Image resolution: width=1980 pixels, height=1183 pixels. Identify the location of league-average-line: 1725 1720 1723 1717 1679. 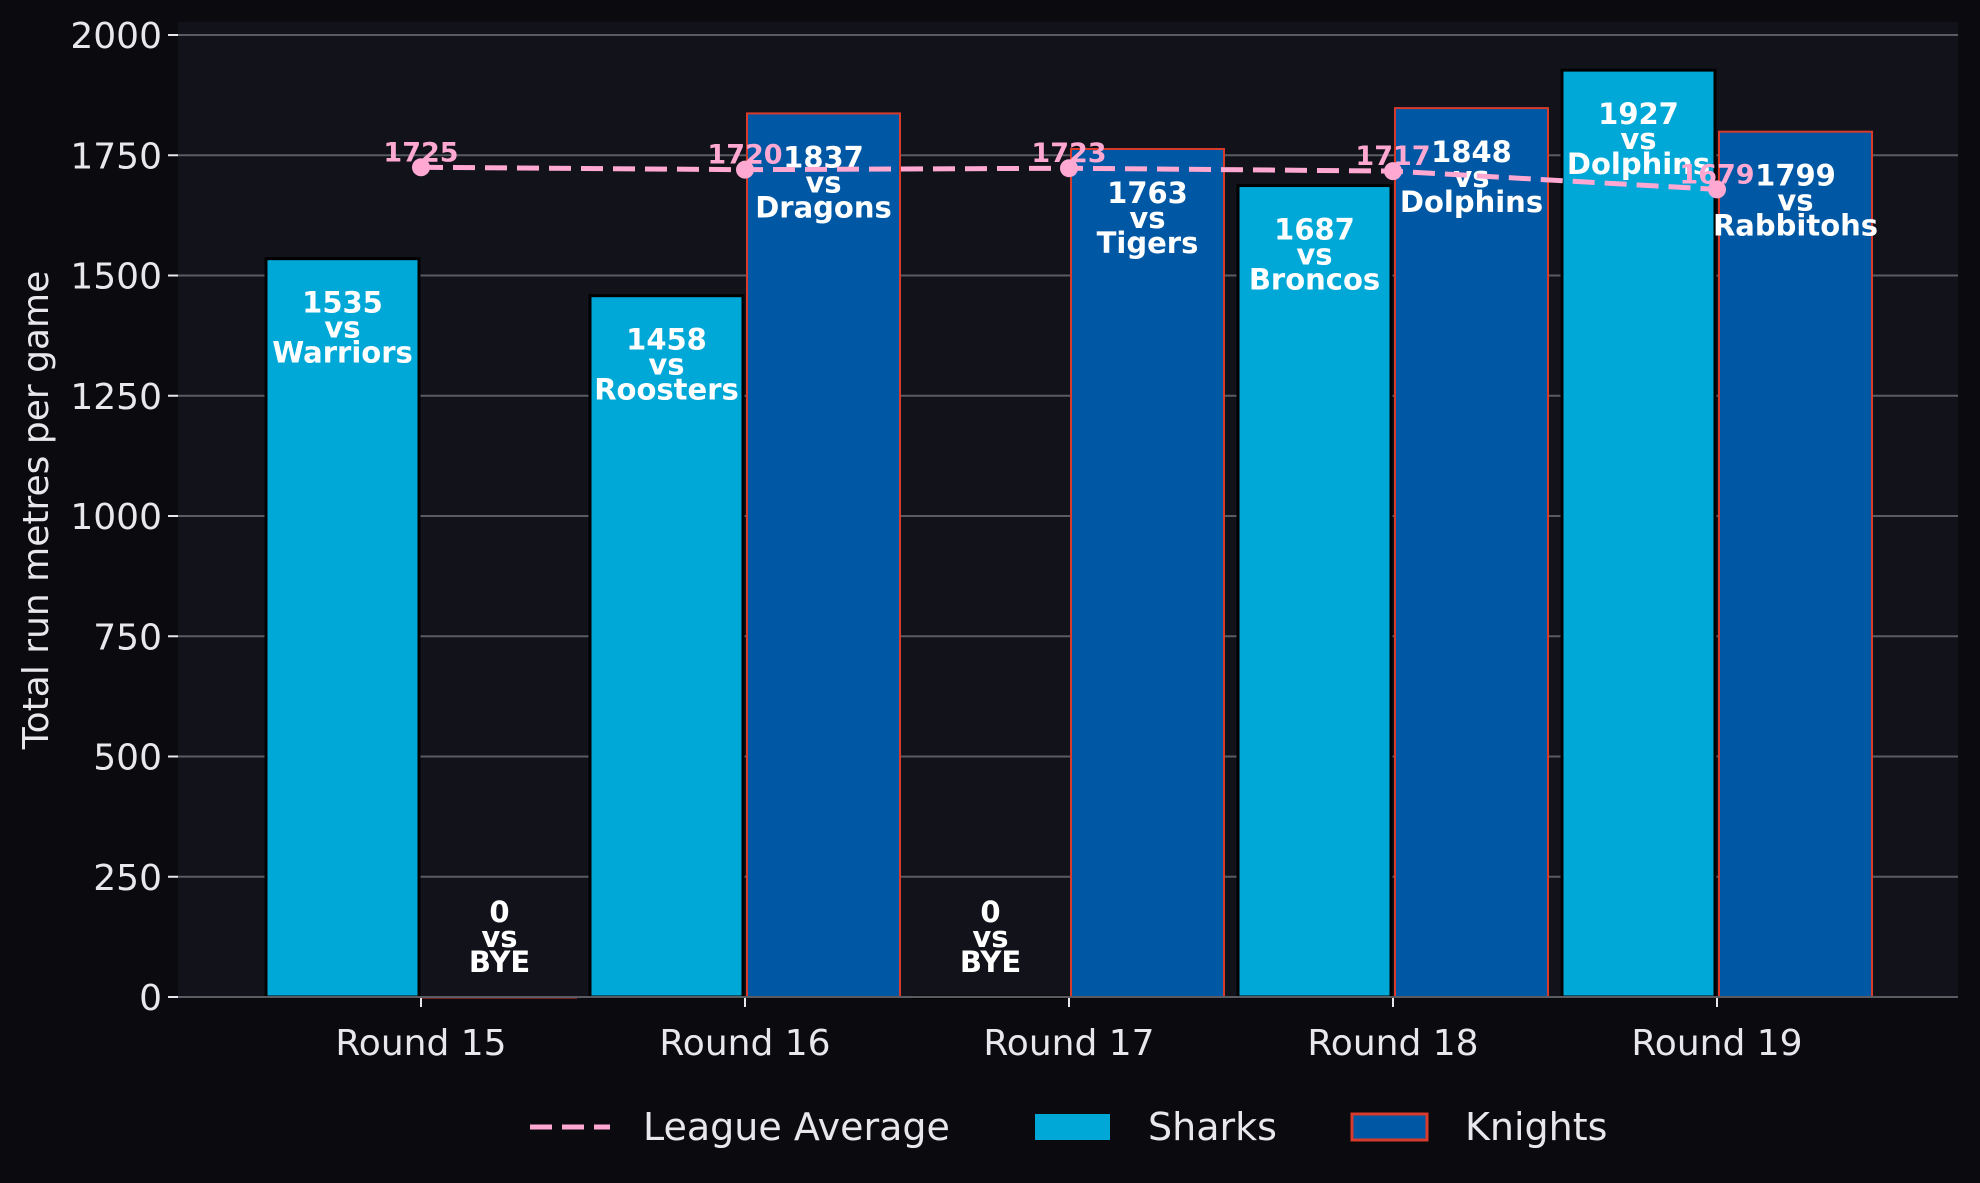
(1069, 168).